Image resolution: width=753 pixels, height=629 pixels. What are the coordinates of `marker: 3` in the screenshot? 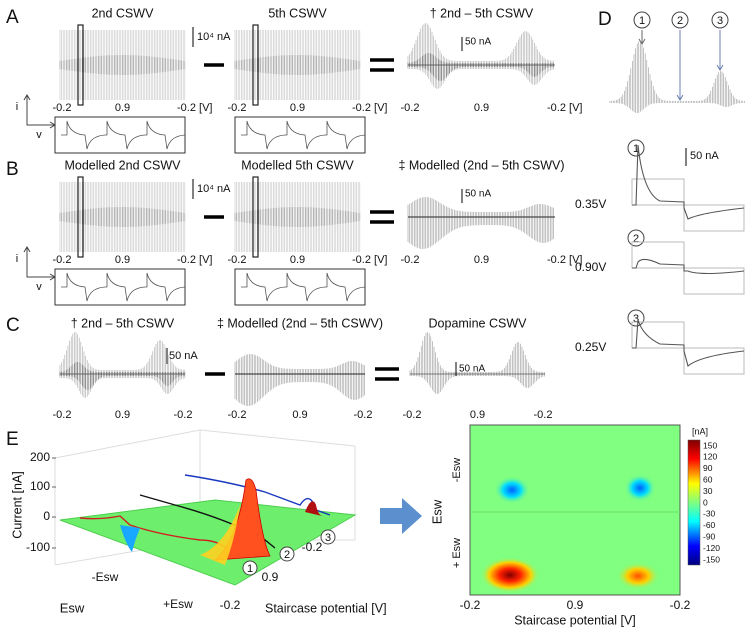 It's located at (636, 319).